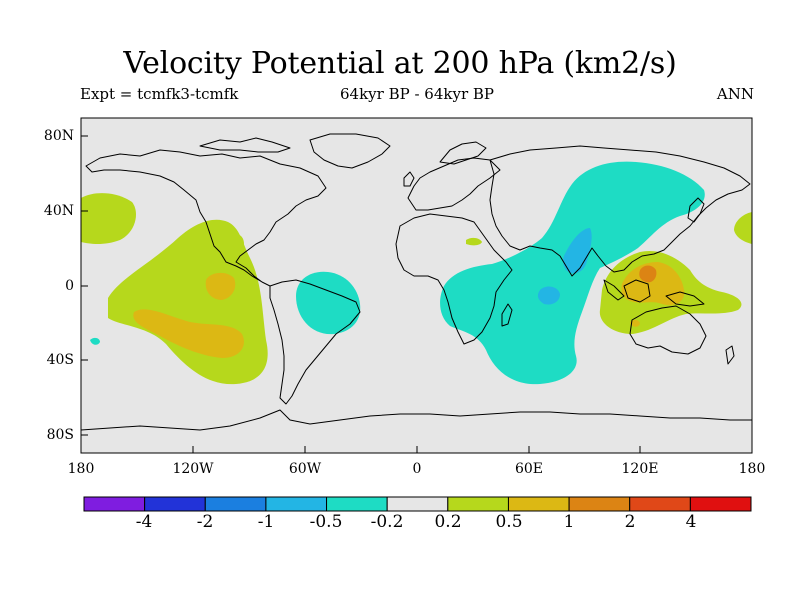  Describe the element at coordinates (637, 291) in the screenshot. I see `coastline-borneo` at that location.